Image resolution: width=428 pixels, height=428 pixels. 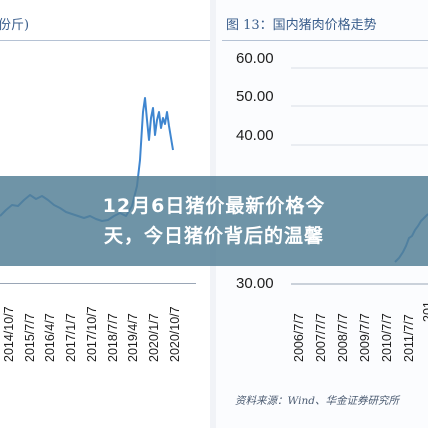 I want to click on left-x-tick: 2017/10/7, so click(x=92, y=334).